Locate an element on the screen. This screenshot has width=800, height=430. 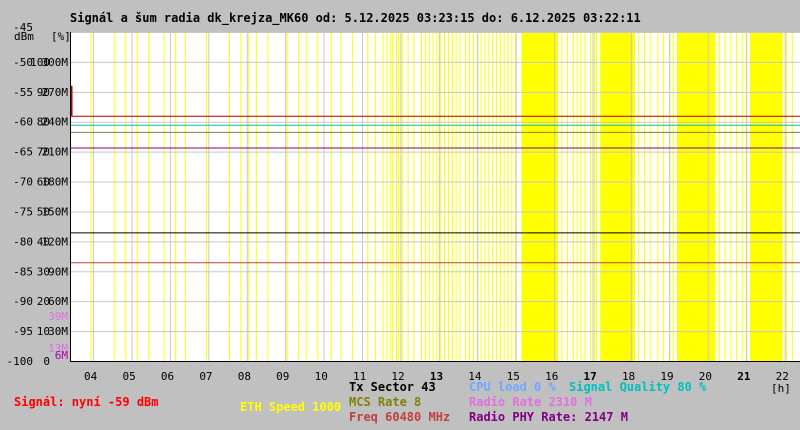
legend-signal-quality: Signal Quality 80 % is located at coordinates (638, 387).